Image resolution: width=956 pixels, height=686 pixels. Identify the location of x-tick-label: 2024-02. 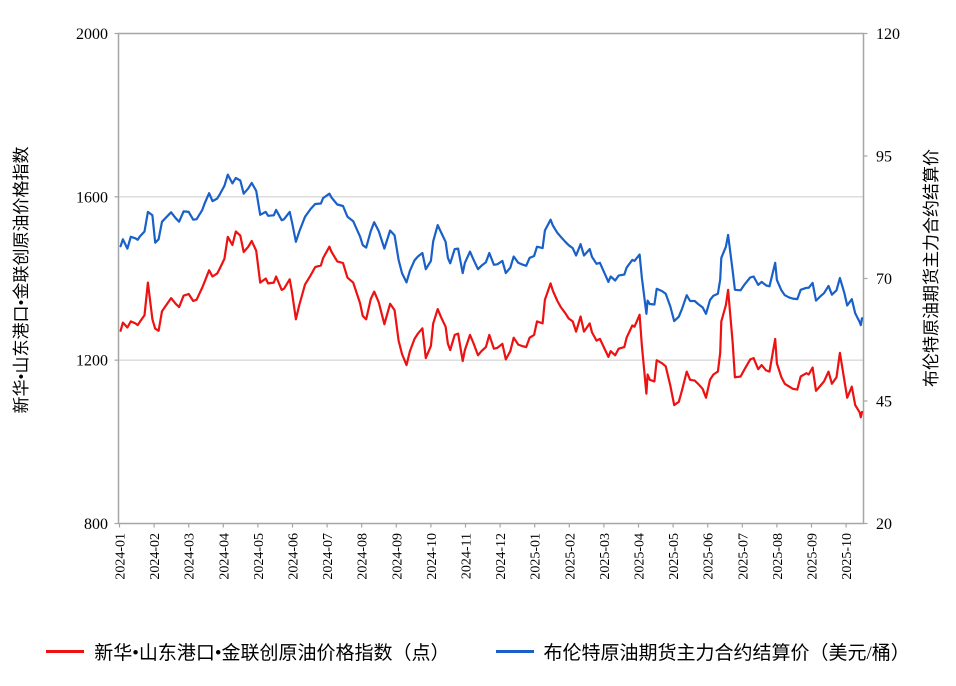
(155, 556).